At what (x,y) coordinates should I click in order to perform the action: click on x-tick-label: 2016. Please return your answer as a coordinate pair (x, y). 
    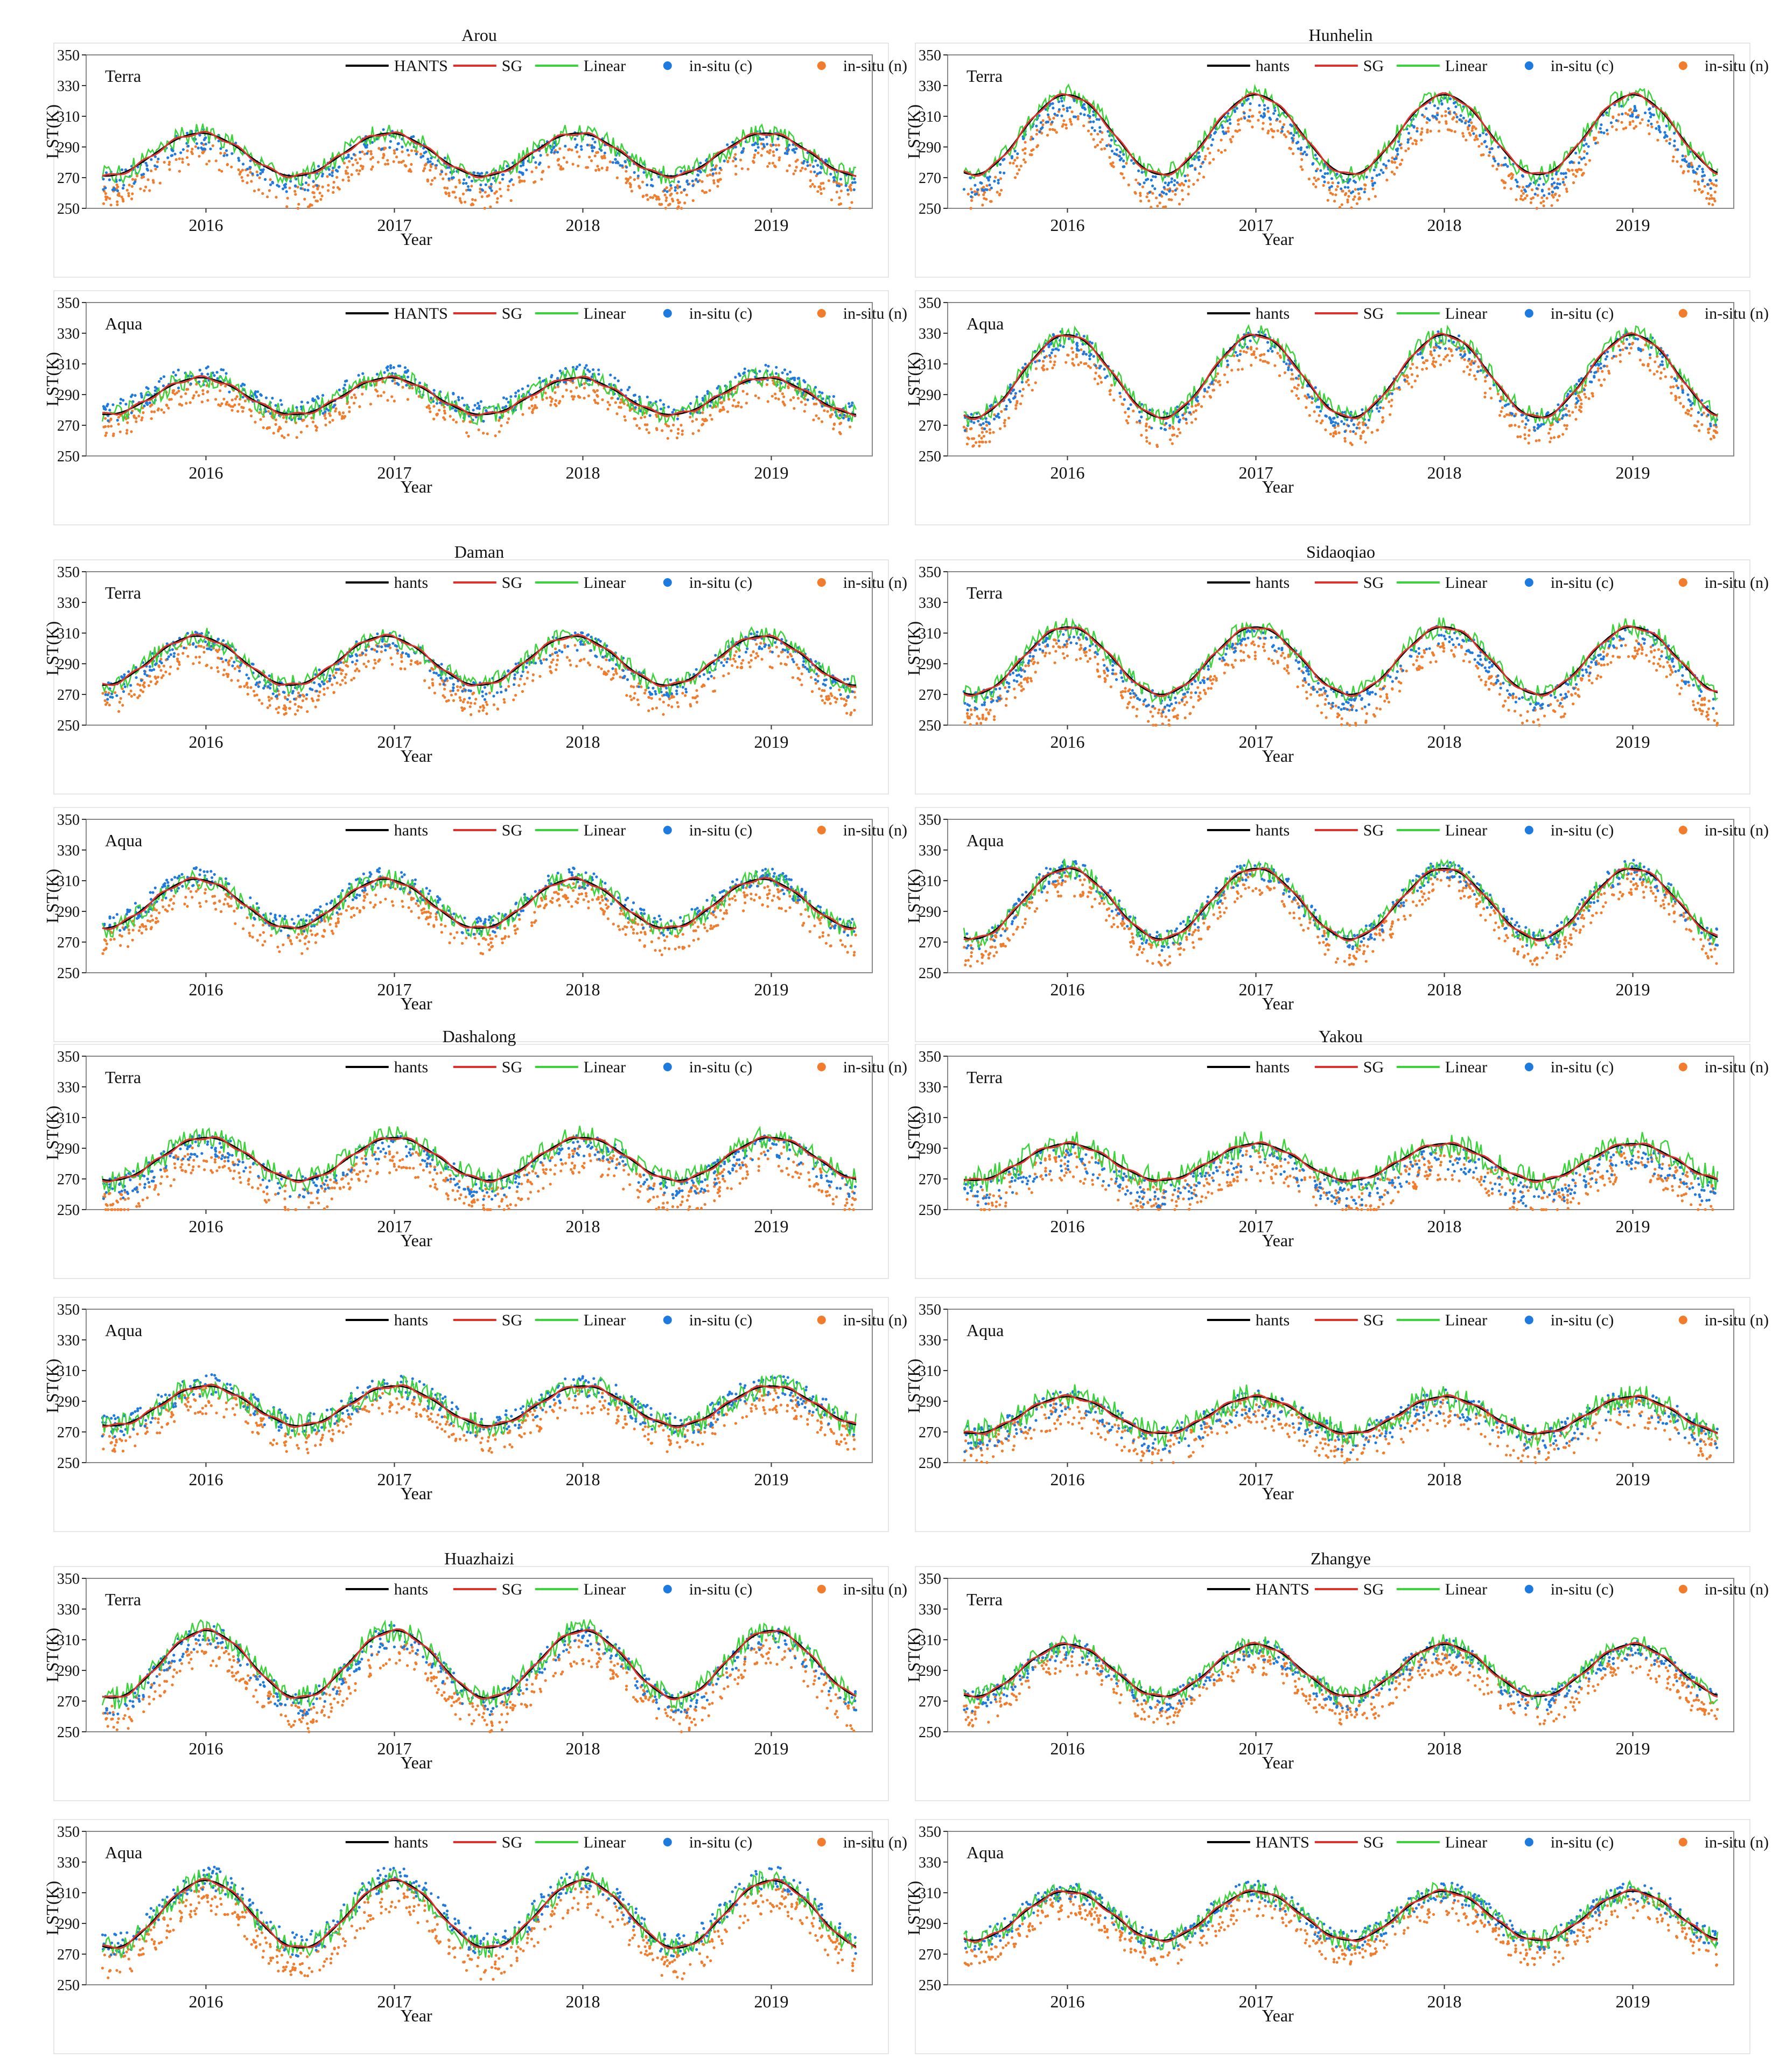
    Looking at the image, I should click on (206, 741).